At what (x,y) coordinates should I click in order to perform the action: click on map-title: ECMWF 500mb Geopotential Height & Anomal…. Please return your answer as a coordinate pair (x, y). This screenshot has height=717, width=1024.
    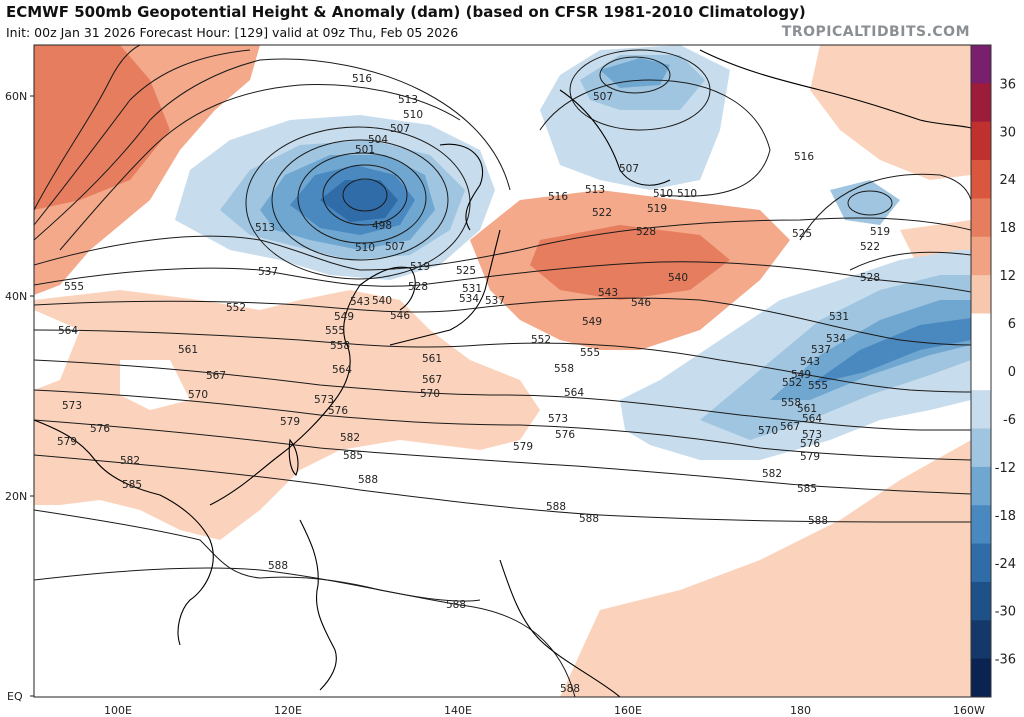
    Looking at the image, I should click on (406, 12).